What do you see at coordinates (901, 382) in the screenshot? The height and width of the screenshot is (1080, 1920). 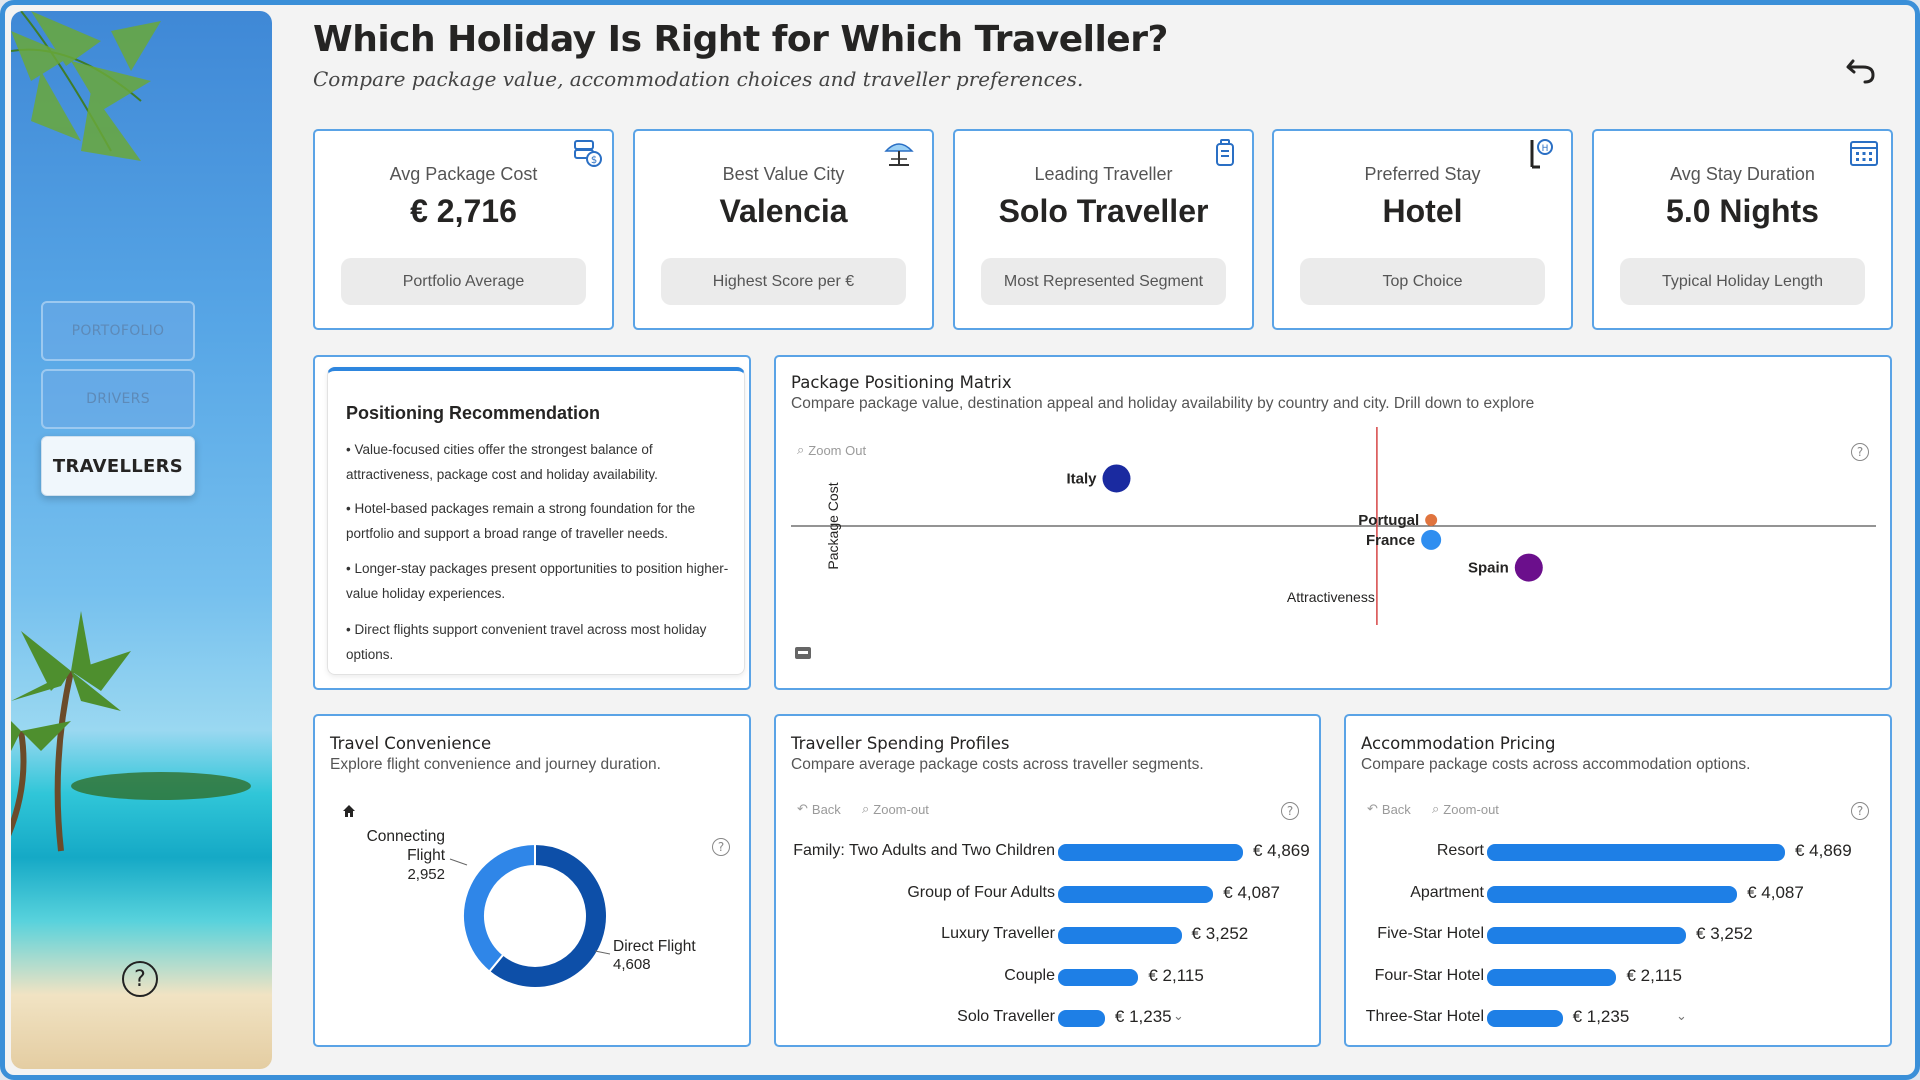 I see `matrix-title: Package Positioning Matrix` at bounding box center [901, 382].